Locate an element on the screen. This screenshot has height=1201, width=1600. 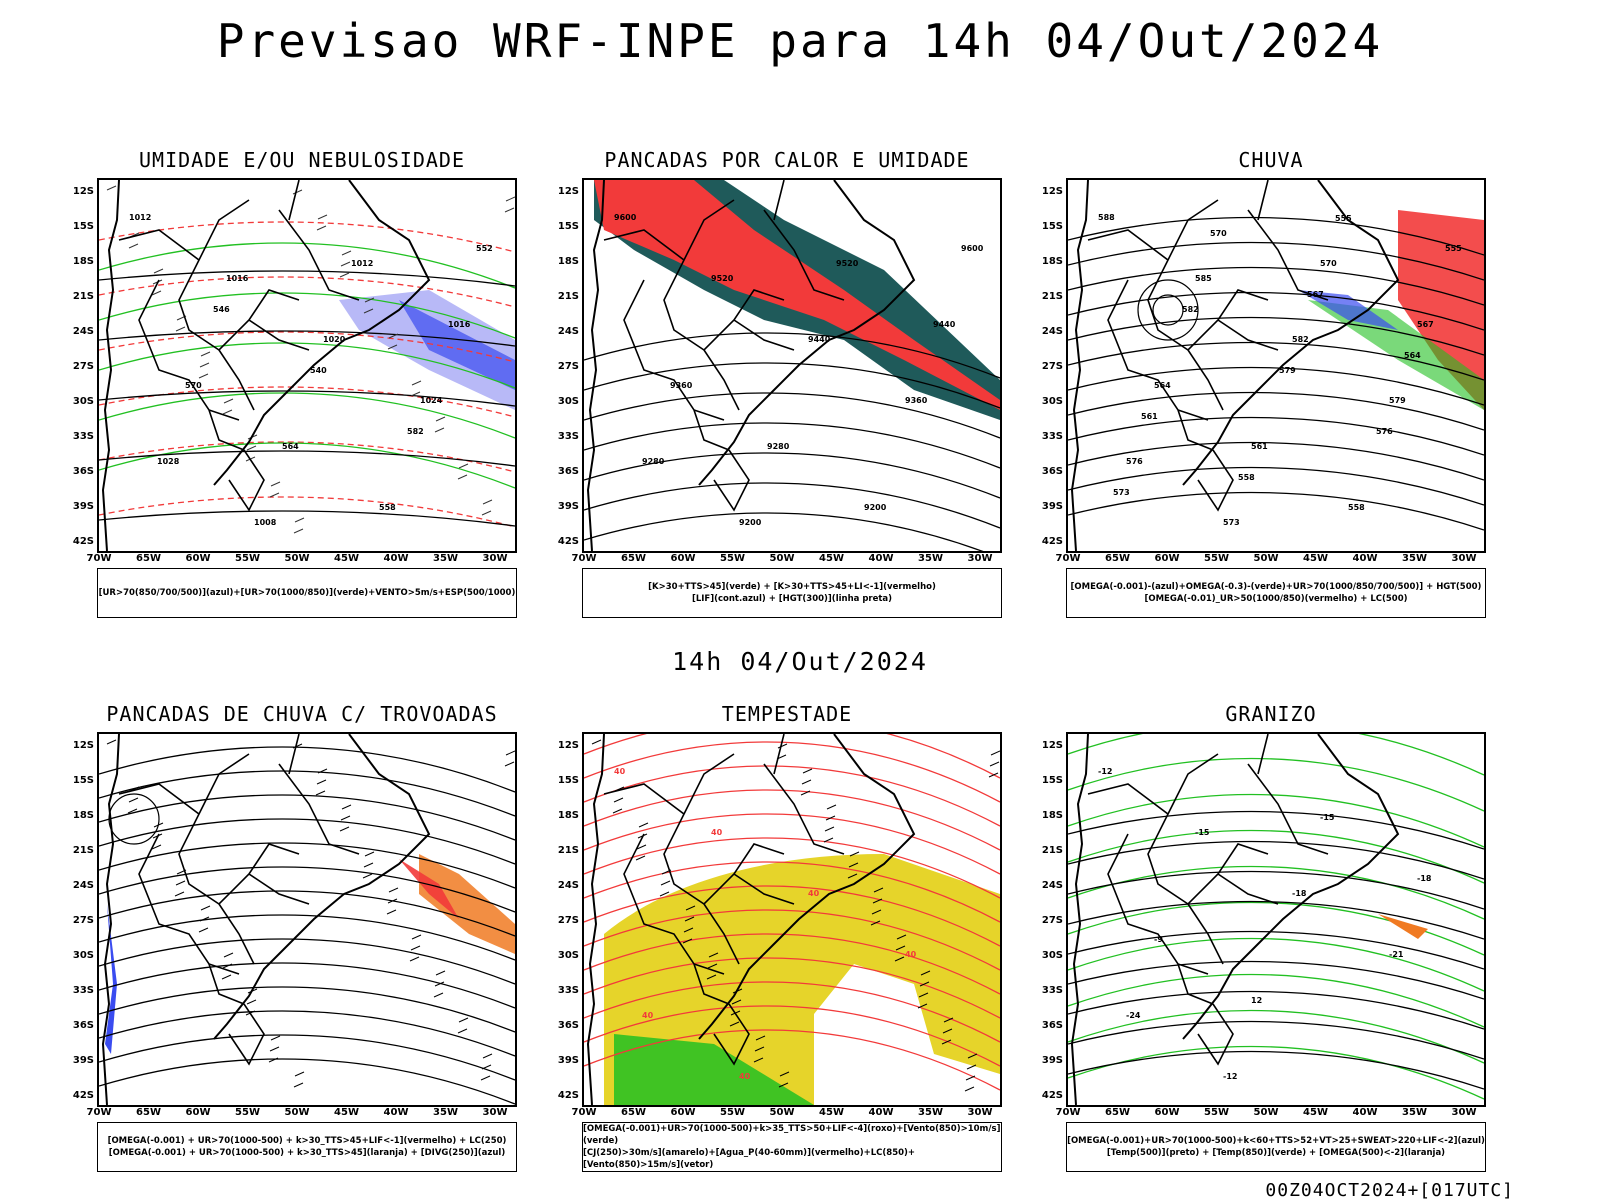
contour-label: 567 is located at coordinates (1425, 324).